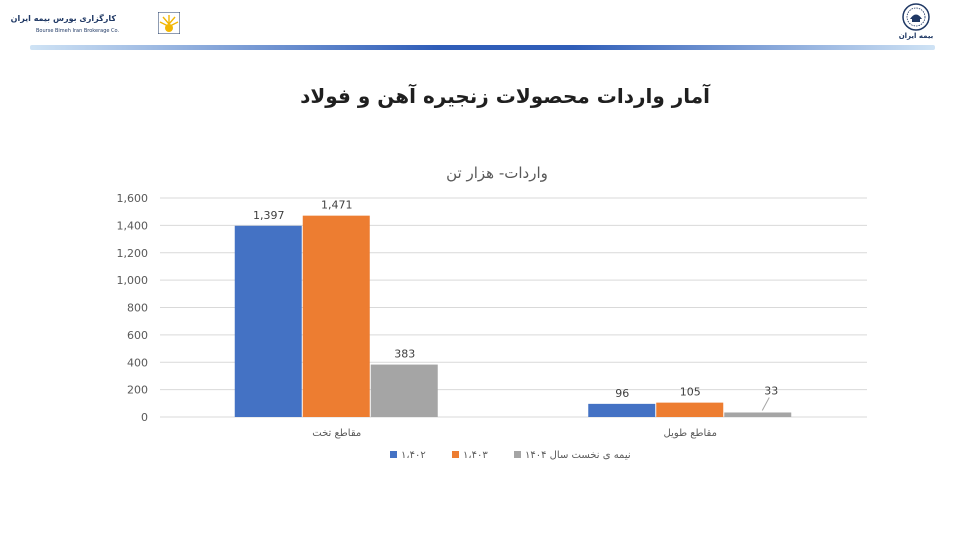 The height and width of the screenshot is (540, 960). What do you see at coordinates (144, 417) in the screenshot?
I see `y-tick-label: 0` at bounding box center [144, 417].